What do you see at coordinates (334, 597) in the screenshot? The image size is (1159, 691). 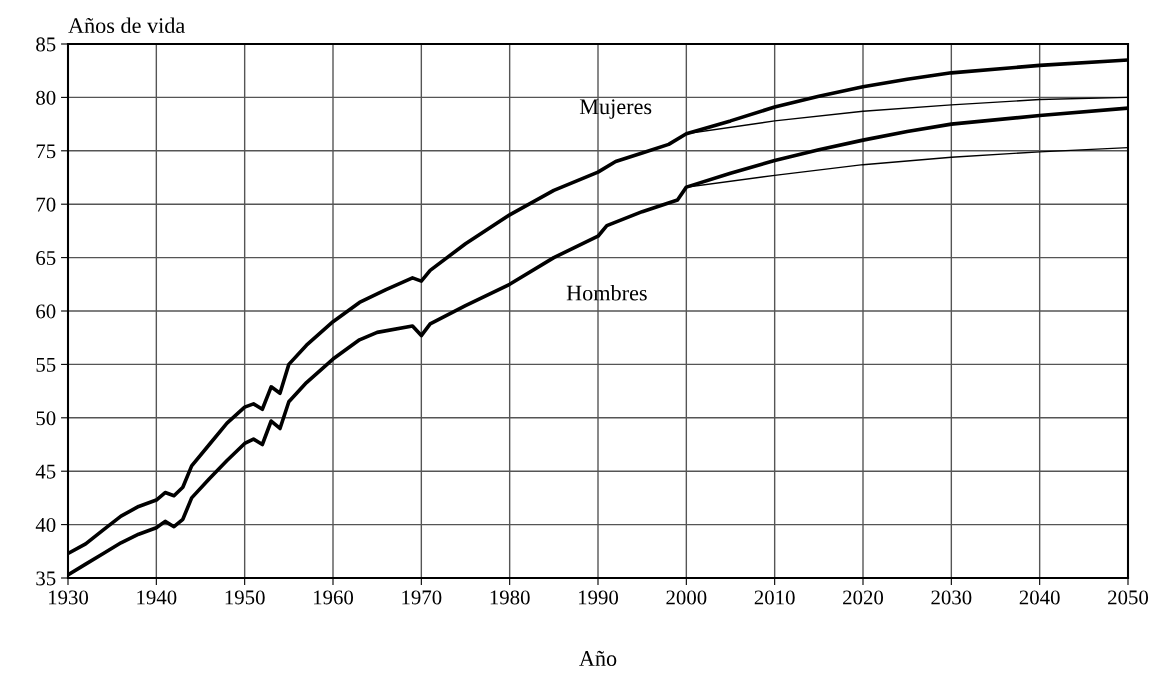 I see `x-tick-label: 1960` at bounding box center [334, 597].